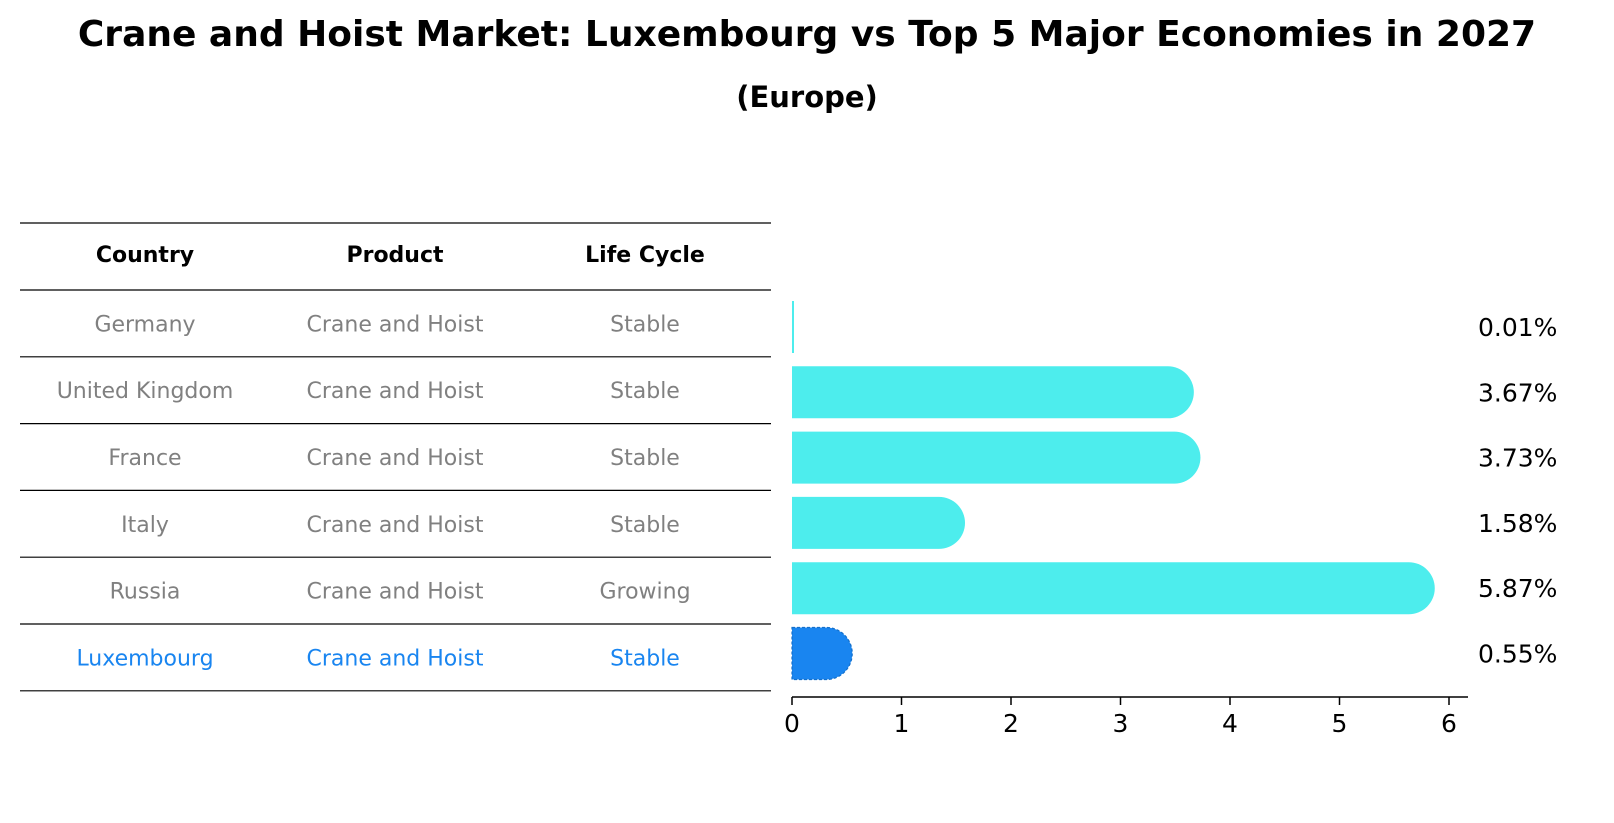 The height and width of the screenshot is (823, 1614). Describe the element at coordinates (1011, 723) in the screenshot. I see `x-tick-label: 2` at that location.